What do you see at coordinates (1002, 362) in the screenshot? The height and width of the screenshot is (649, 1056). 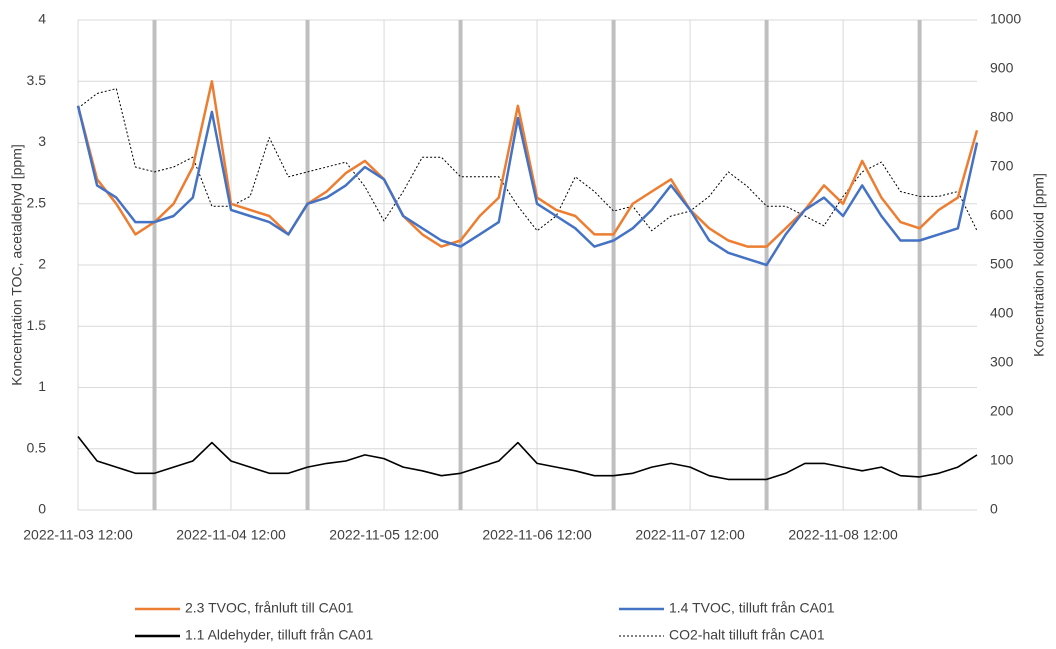 I see `y2-tick-label: 300` at bounding box center [1002, 362].